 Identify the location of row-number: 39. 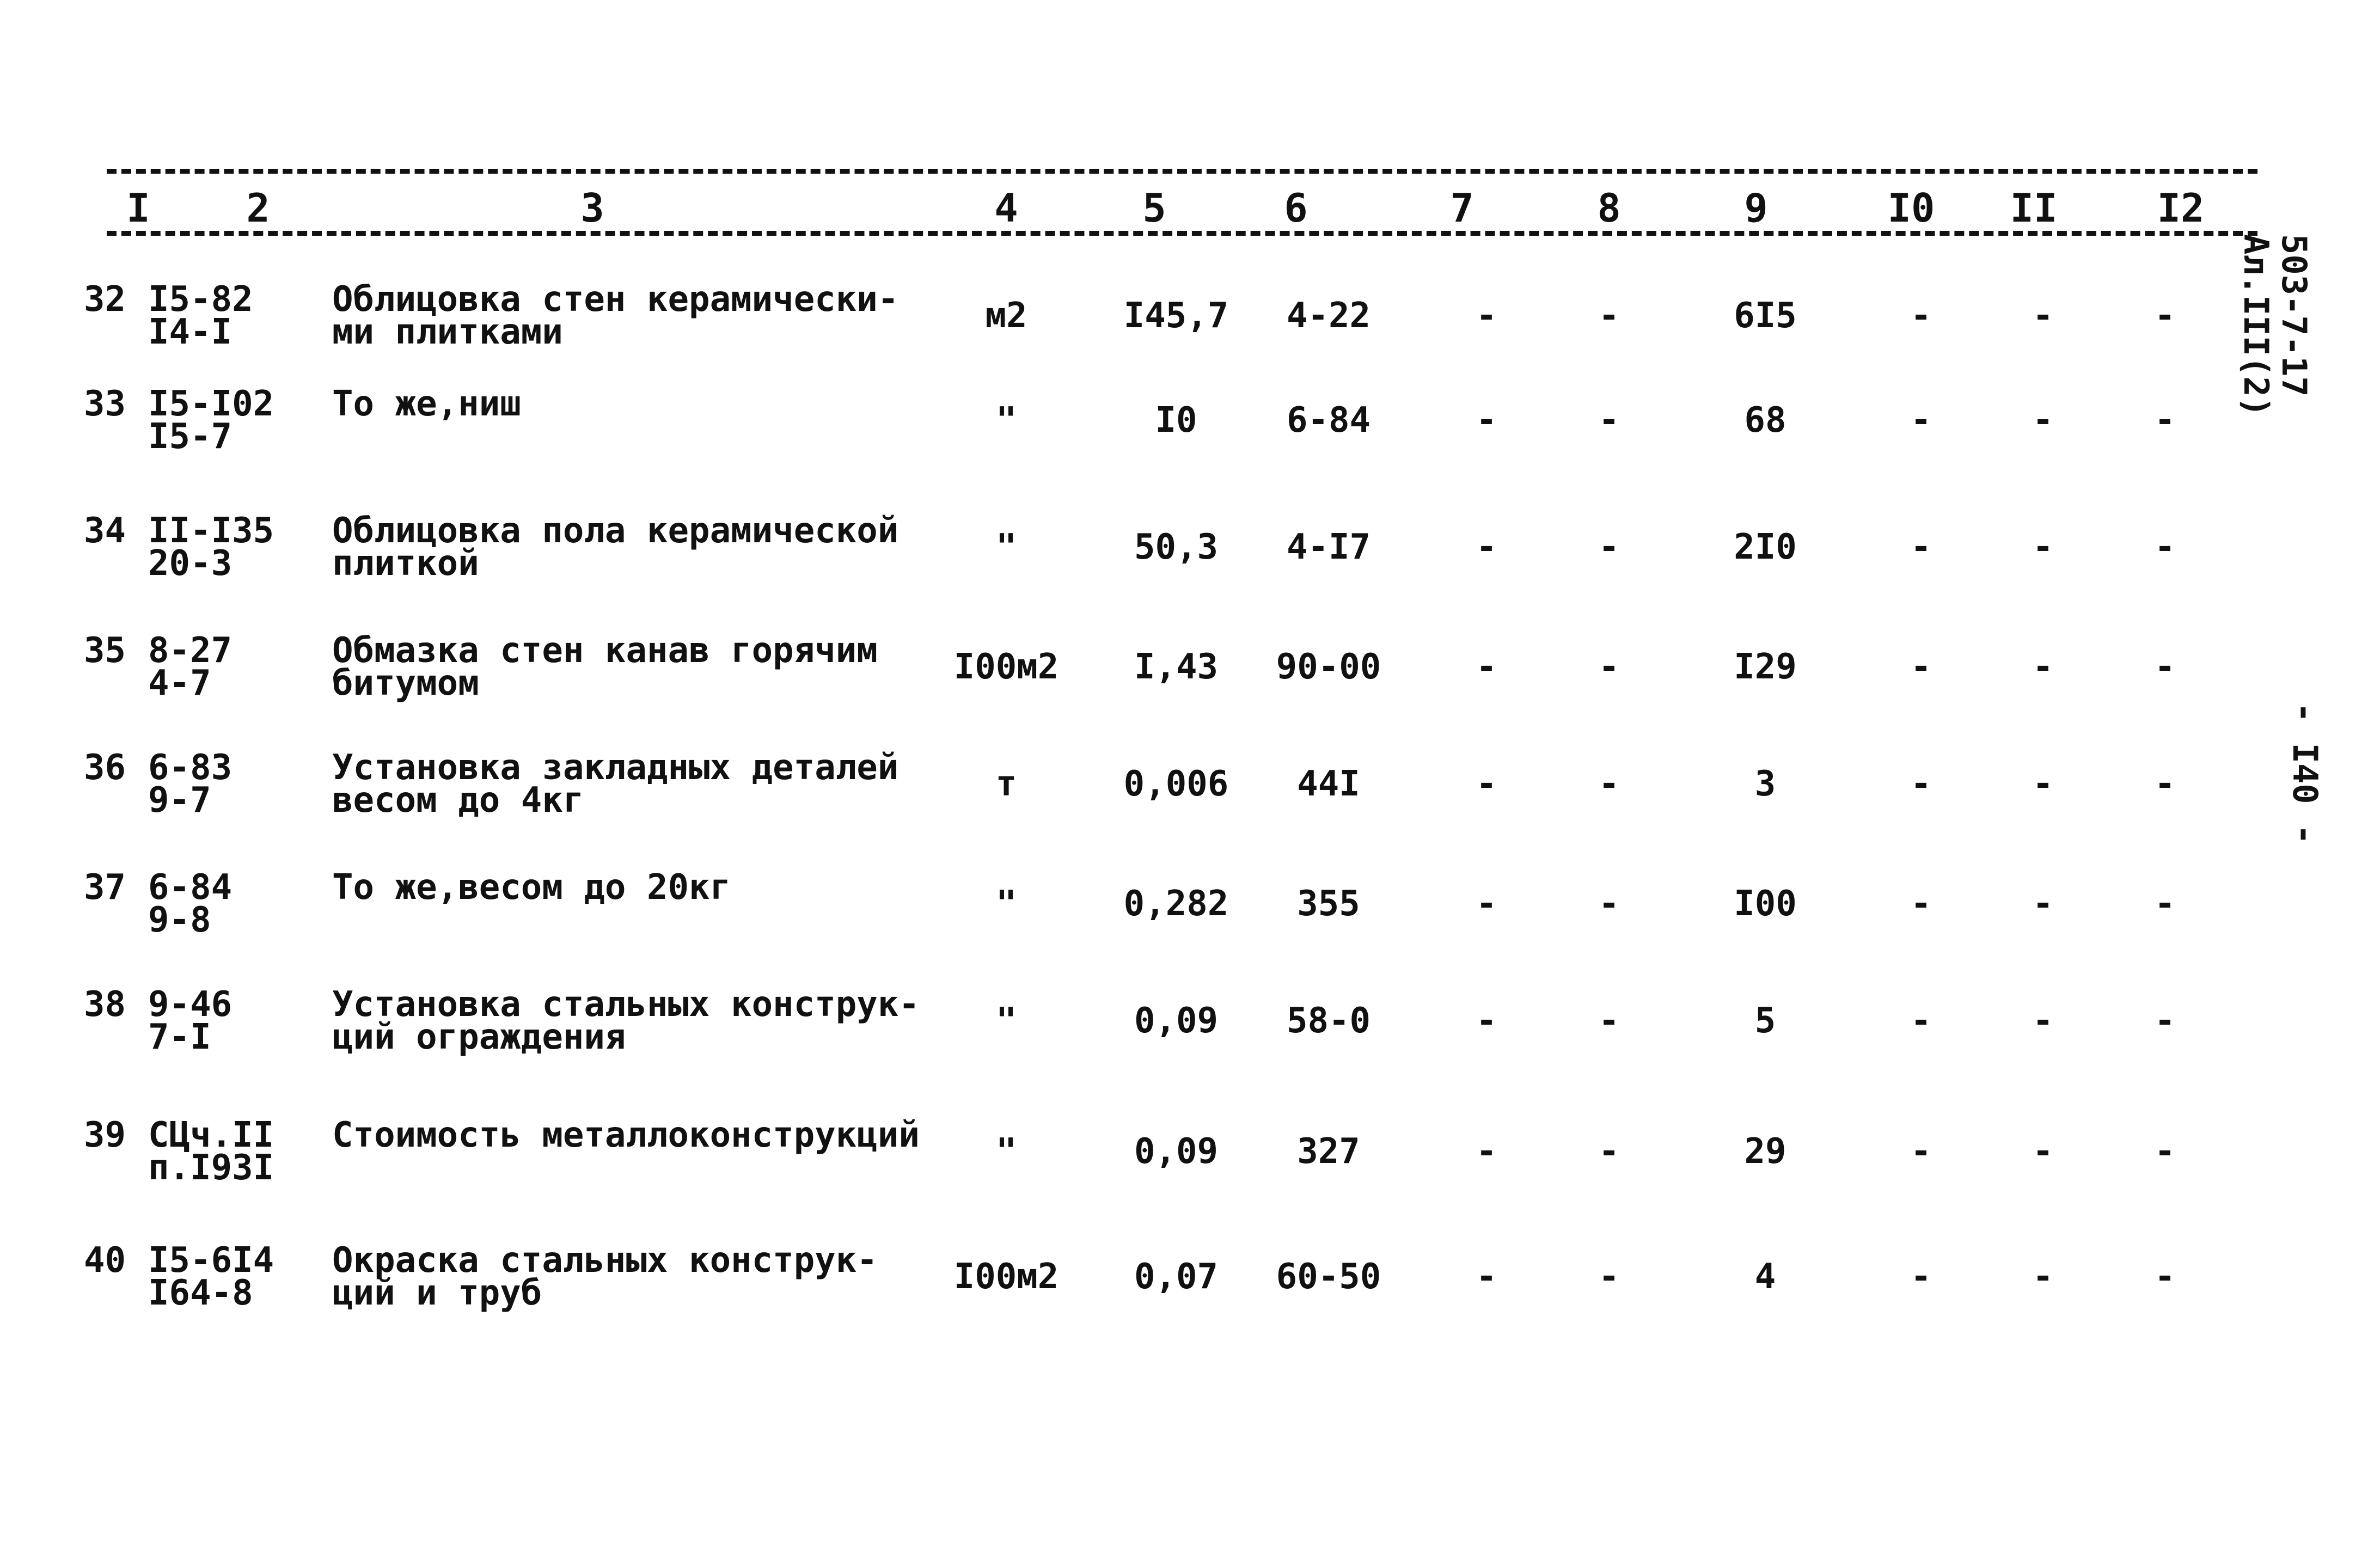
(105, 1135).